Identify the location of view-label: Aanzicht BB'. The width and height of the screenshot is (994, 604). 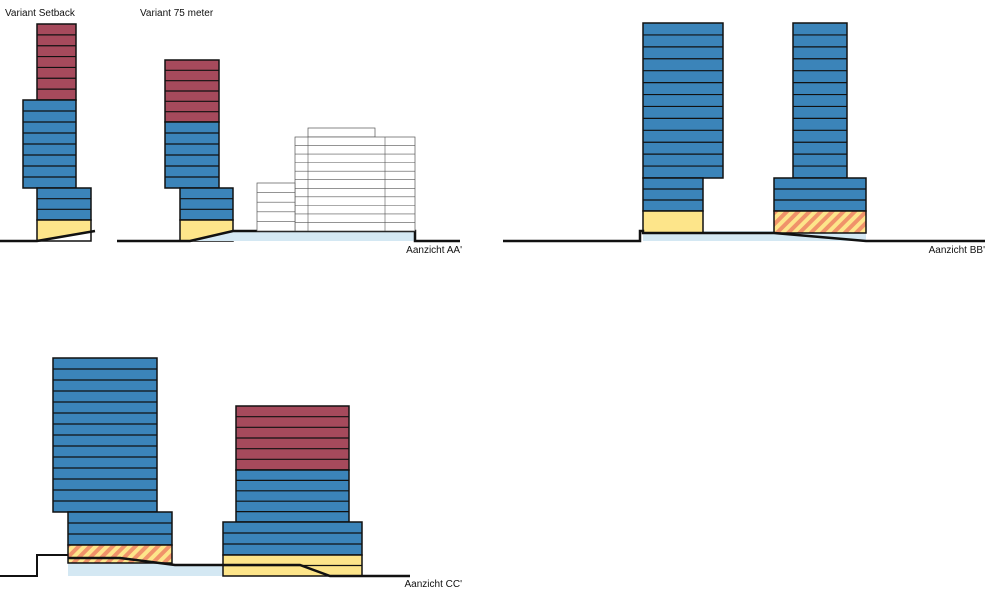
(957, 250).